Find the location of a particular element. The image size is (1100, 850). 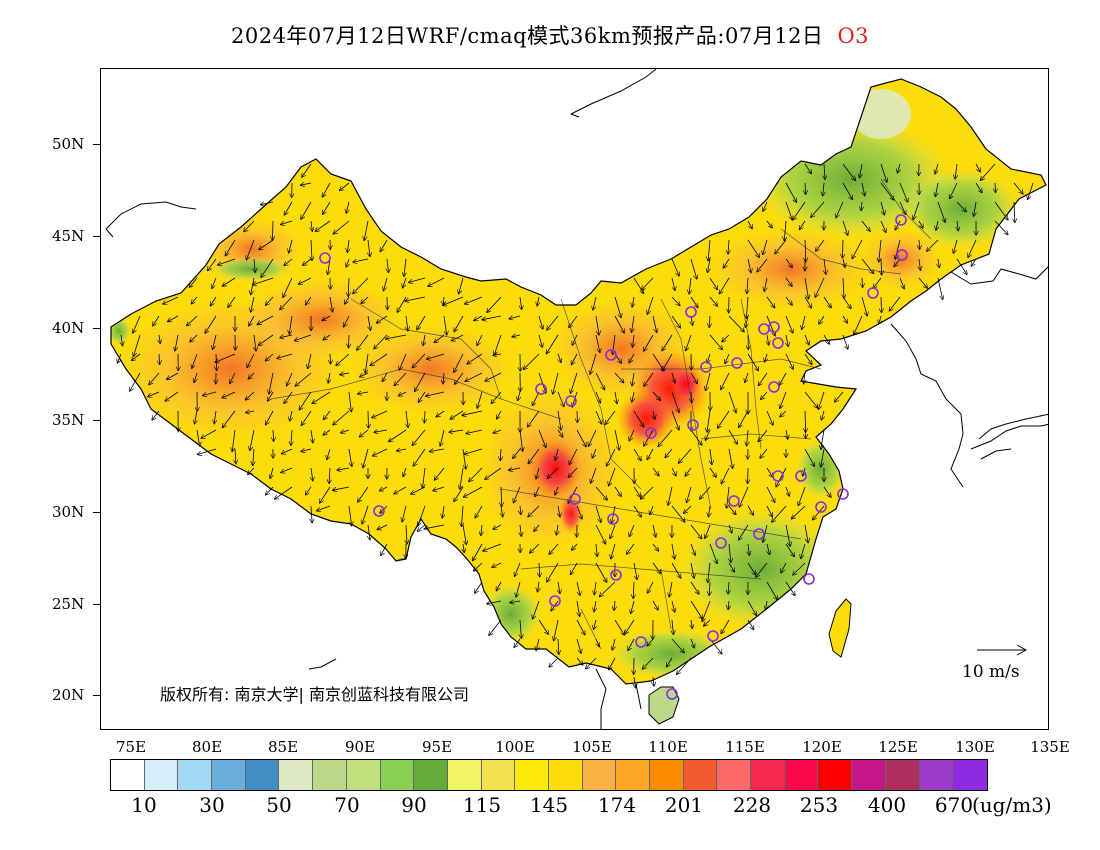

legend-label: 228 is located at coordinates (752, 805).